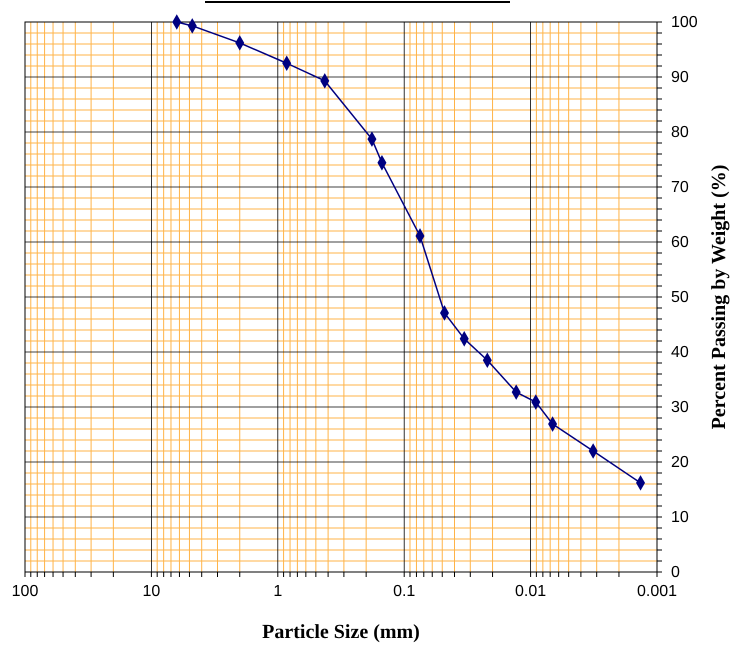 This screenshot has height=650, width=743. I want to click on y-tick-label: 100, so click(684, 22).